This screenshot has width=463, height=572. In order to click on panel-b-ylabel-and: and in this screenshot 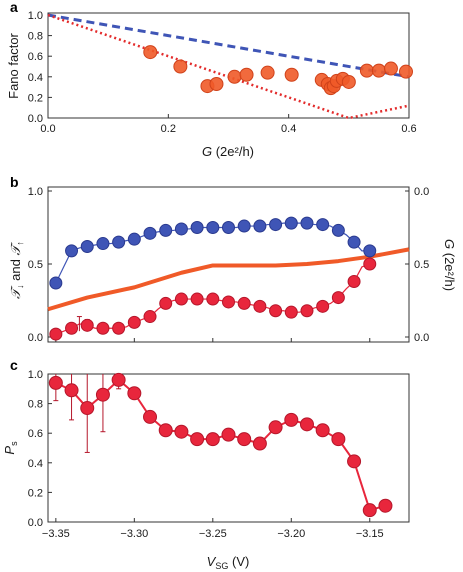, I will do `click(15, 270)`.